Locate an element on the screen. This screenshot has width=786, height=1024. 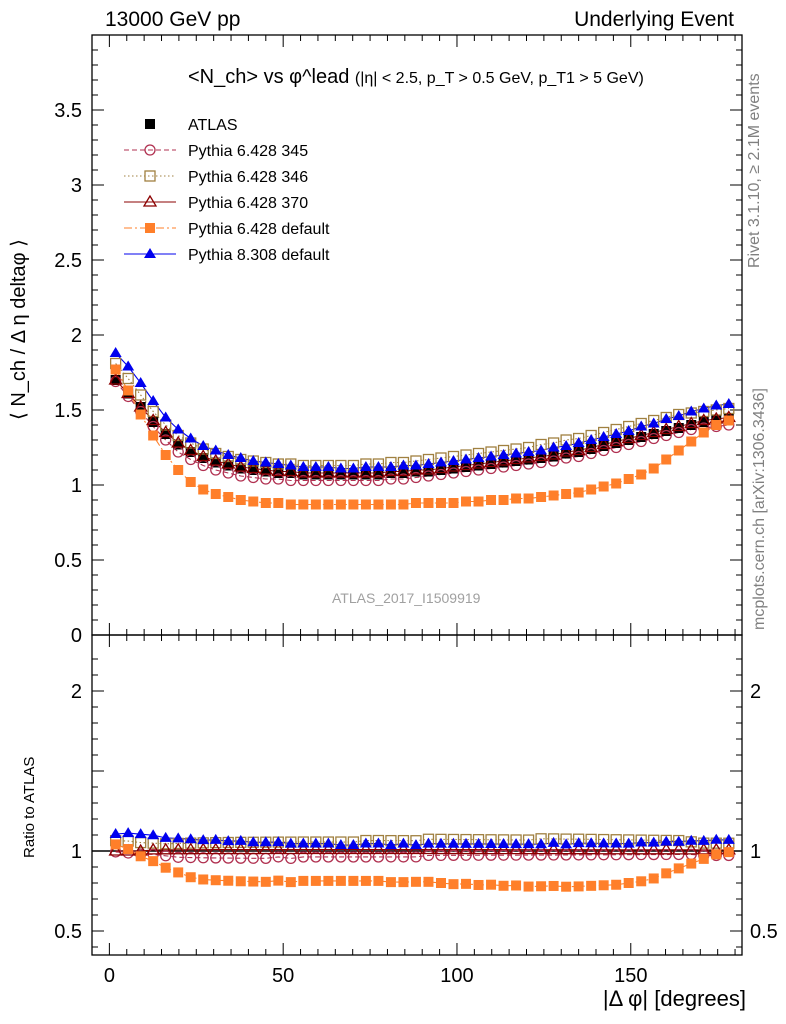
x-tick-label: 50 is located at coordinates (283, 976).